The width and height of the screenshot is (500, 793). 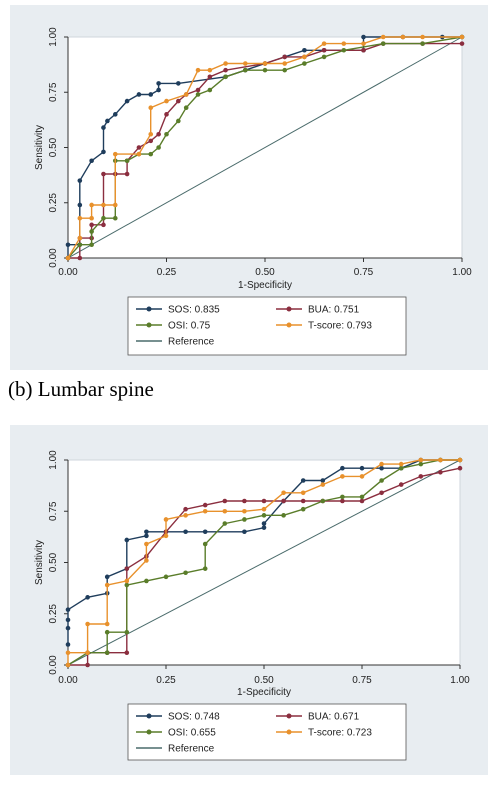 What do you see at coordinates (53, 203) in the screenshot?
I see `chart1-y-tick-label: 0.25` at bounding box center [53, 203].